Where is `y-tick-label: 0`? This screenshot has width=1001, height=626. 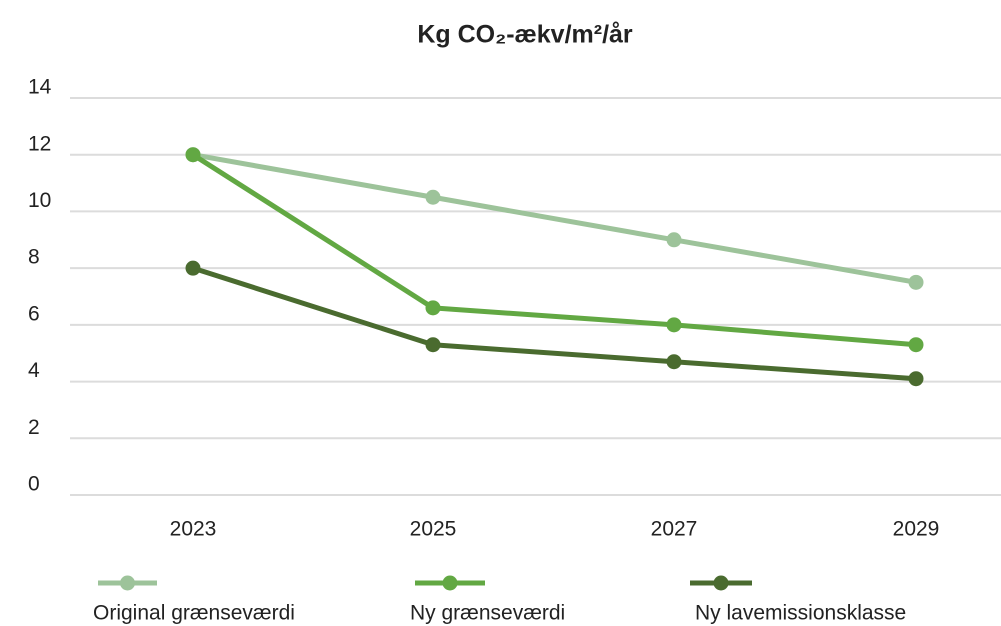 y-tick-label: 0 is located at coordinates (34, 484).